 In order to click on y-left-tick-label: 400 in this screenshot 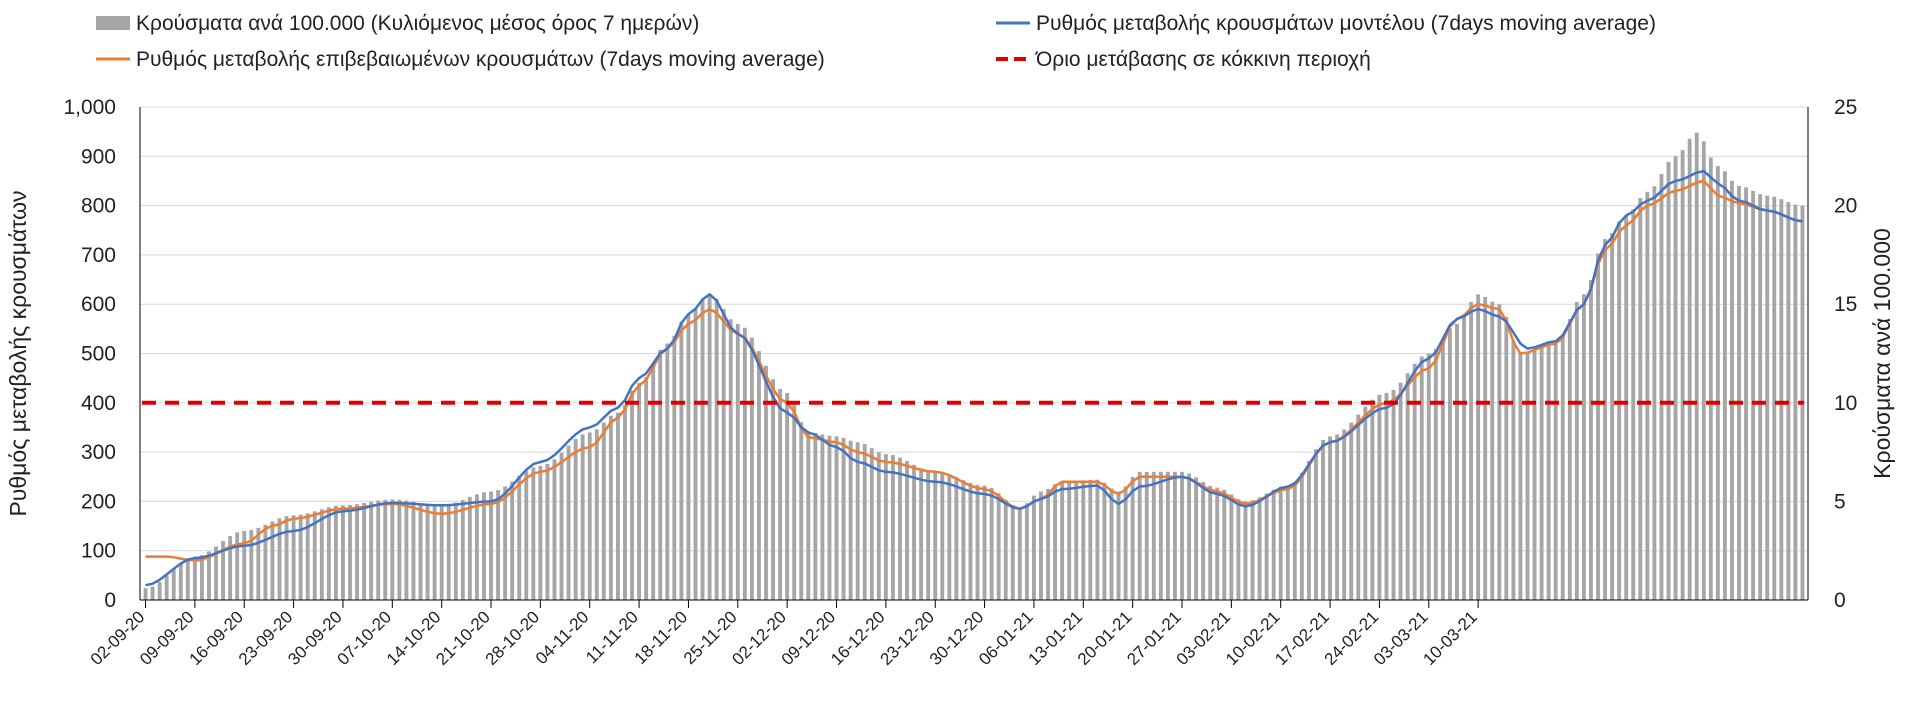, I will do `click(98, 403)`.